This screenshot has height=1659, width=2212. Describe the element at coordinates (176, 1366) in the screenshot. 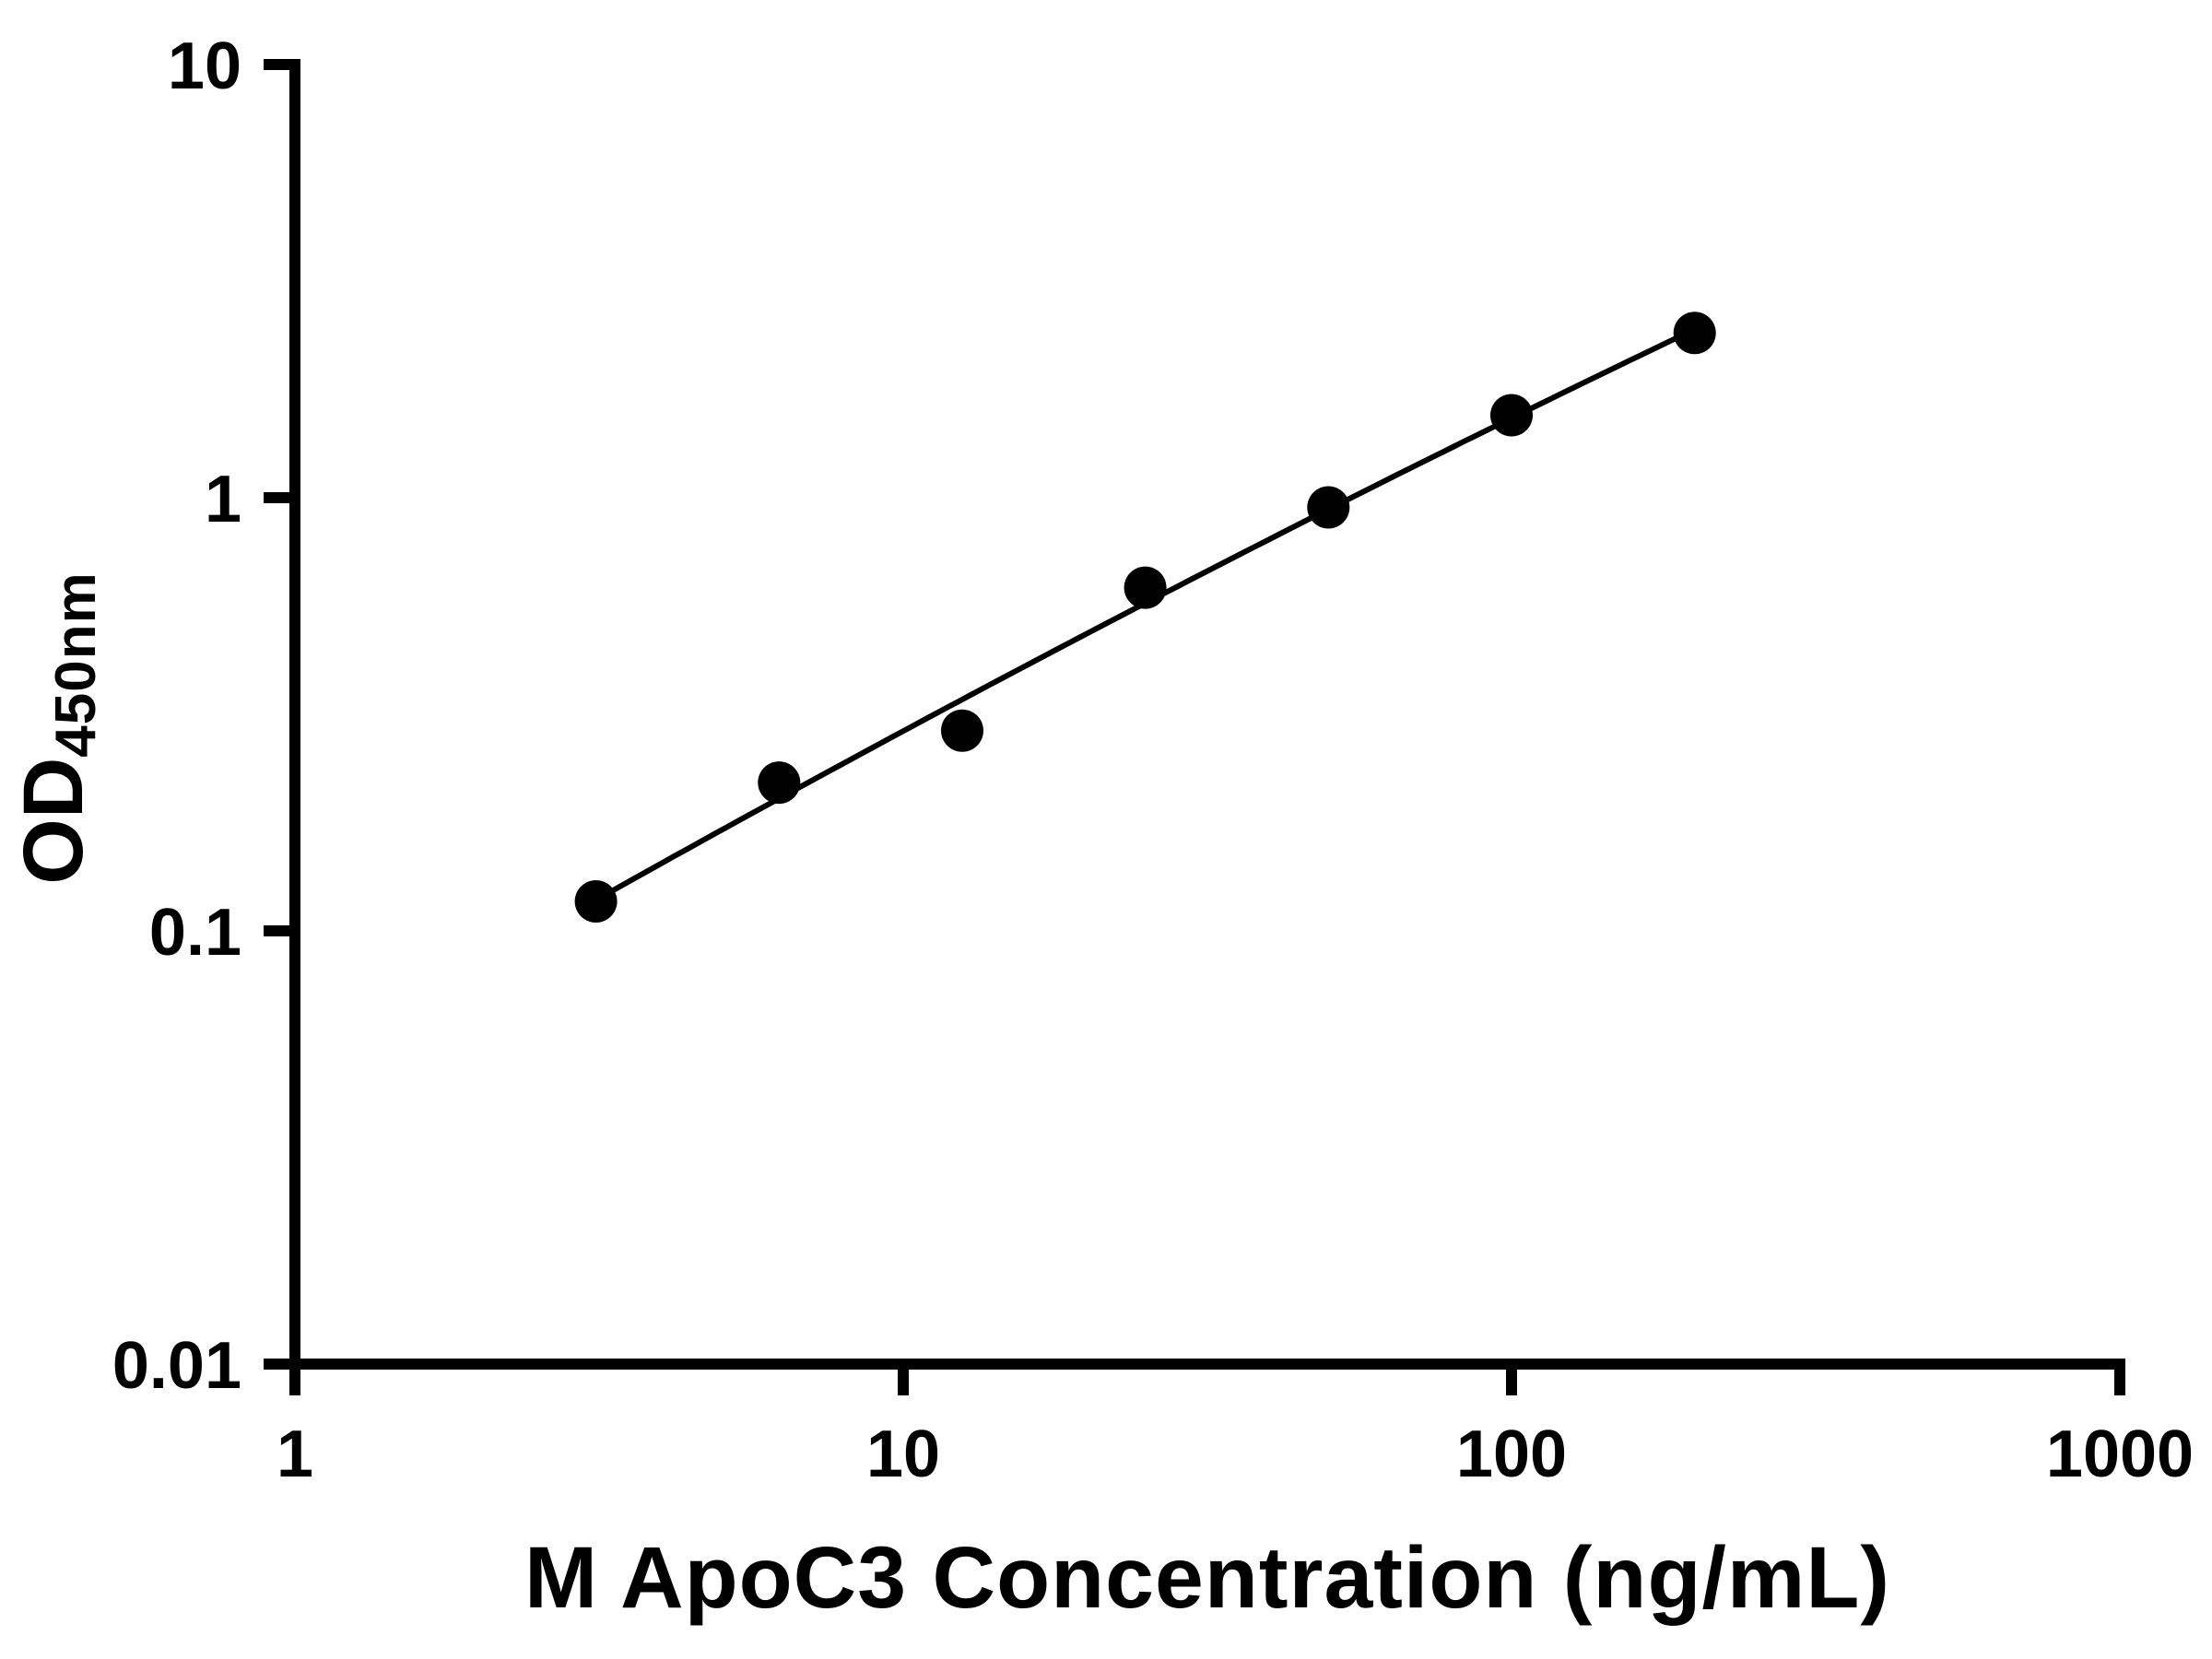

I see `y-axis-tick-label: 0.01` at that location.